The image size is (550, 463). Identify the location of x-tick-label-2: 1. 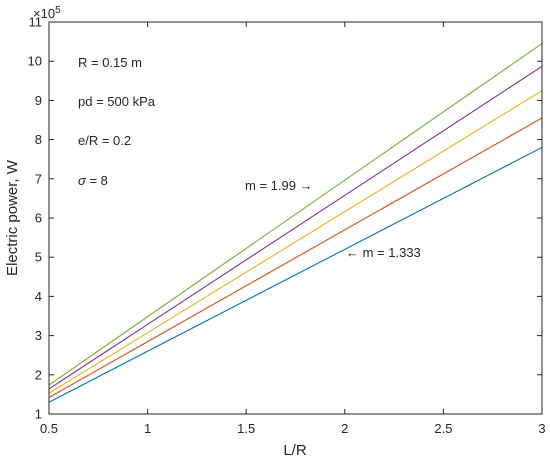
(147, 428).